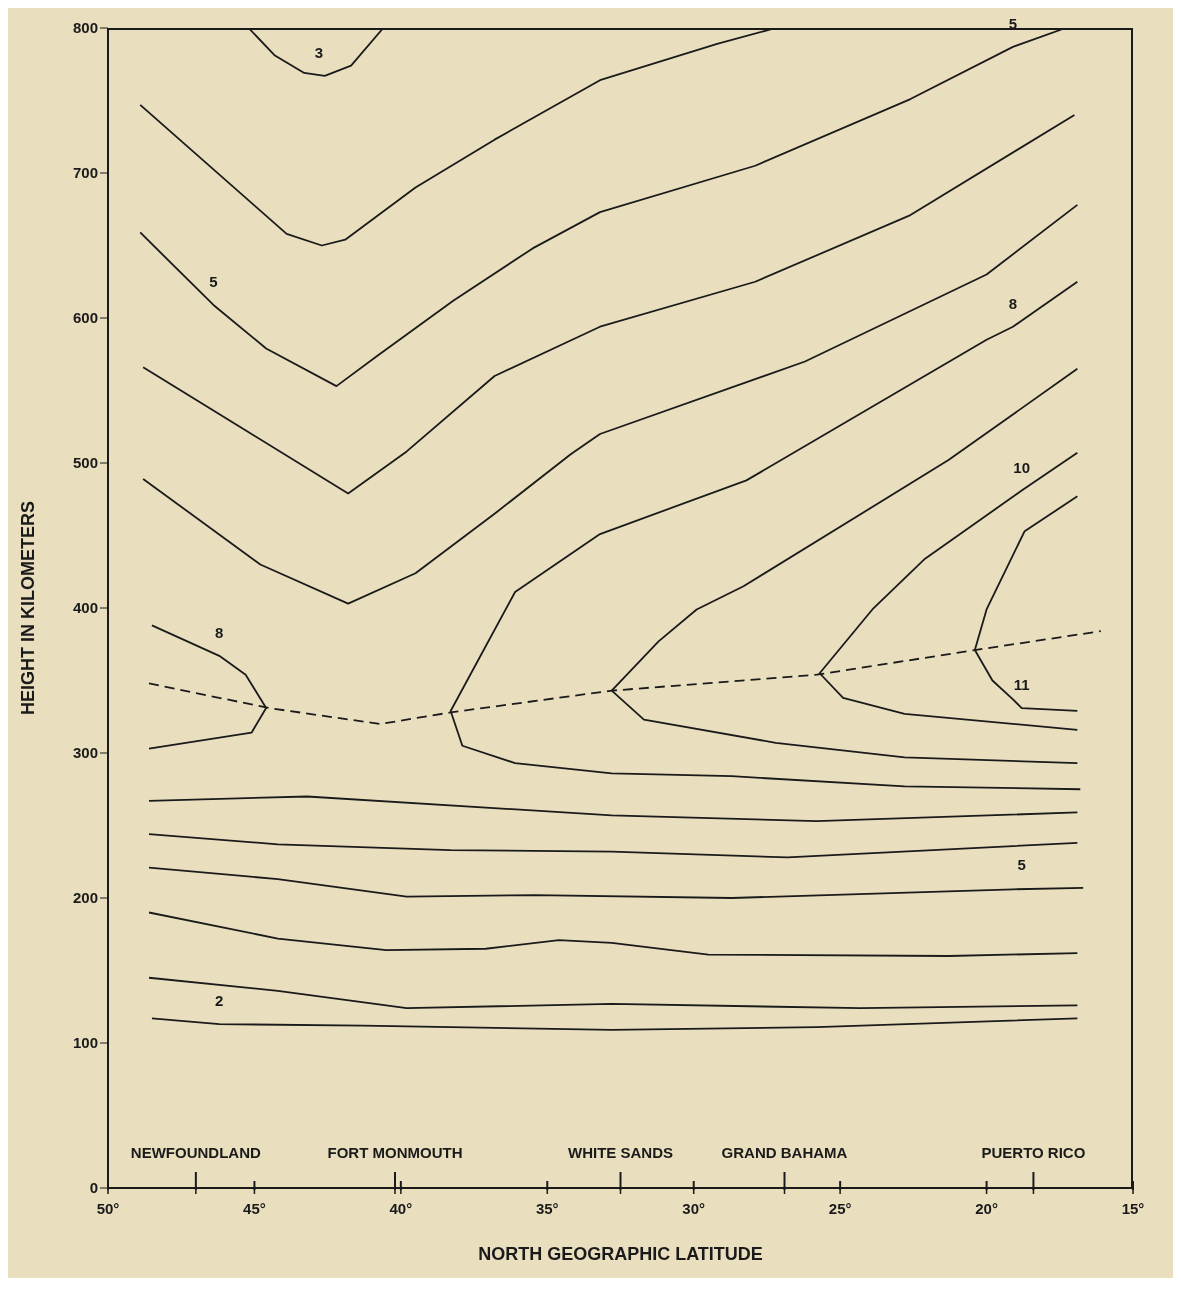  What do you see at coordinates (1022, 467) in the screenshot?
I see `annotation: 10` at bounding box center [1022, 467].